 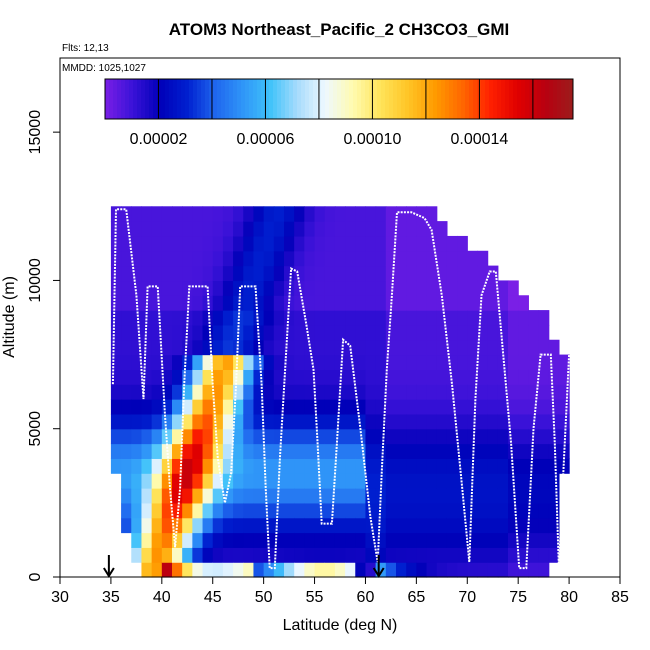 I want to click on x-tick-label: 65, so click(x=416, y=597).